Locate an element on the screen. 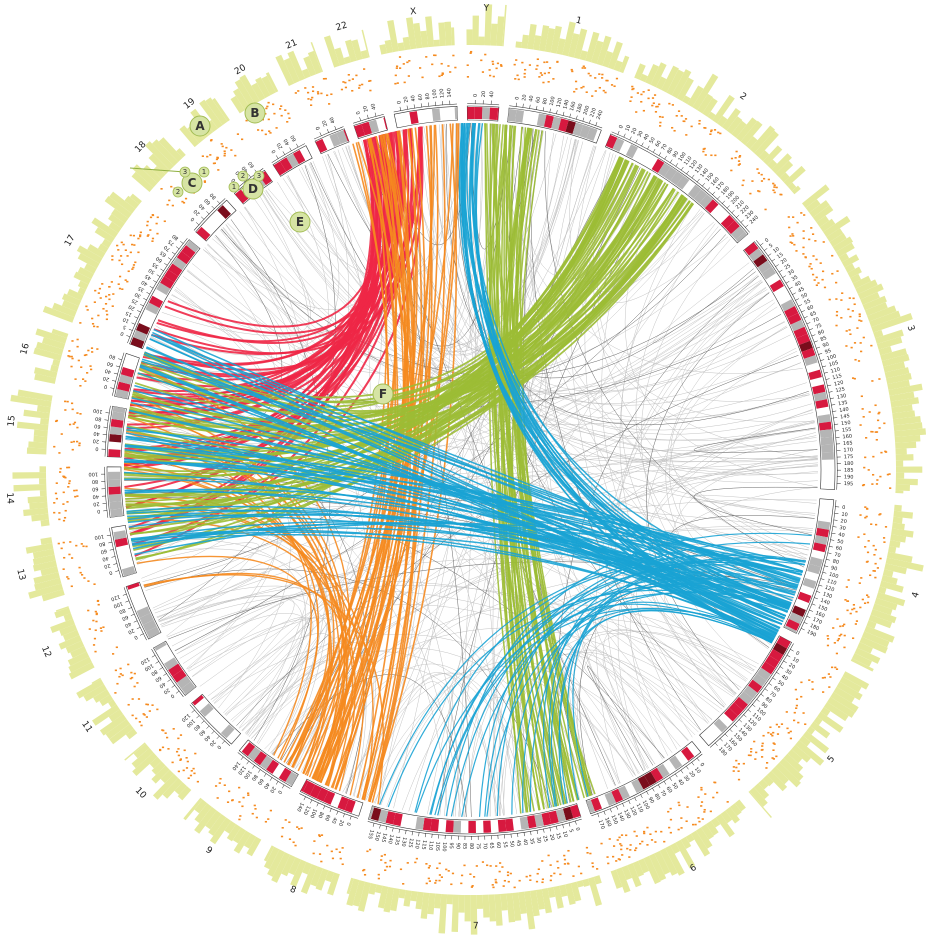 The height and width of the screenshot is (935, 943). tick-label: 80 is located at coordinates (320, 815).